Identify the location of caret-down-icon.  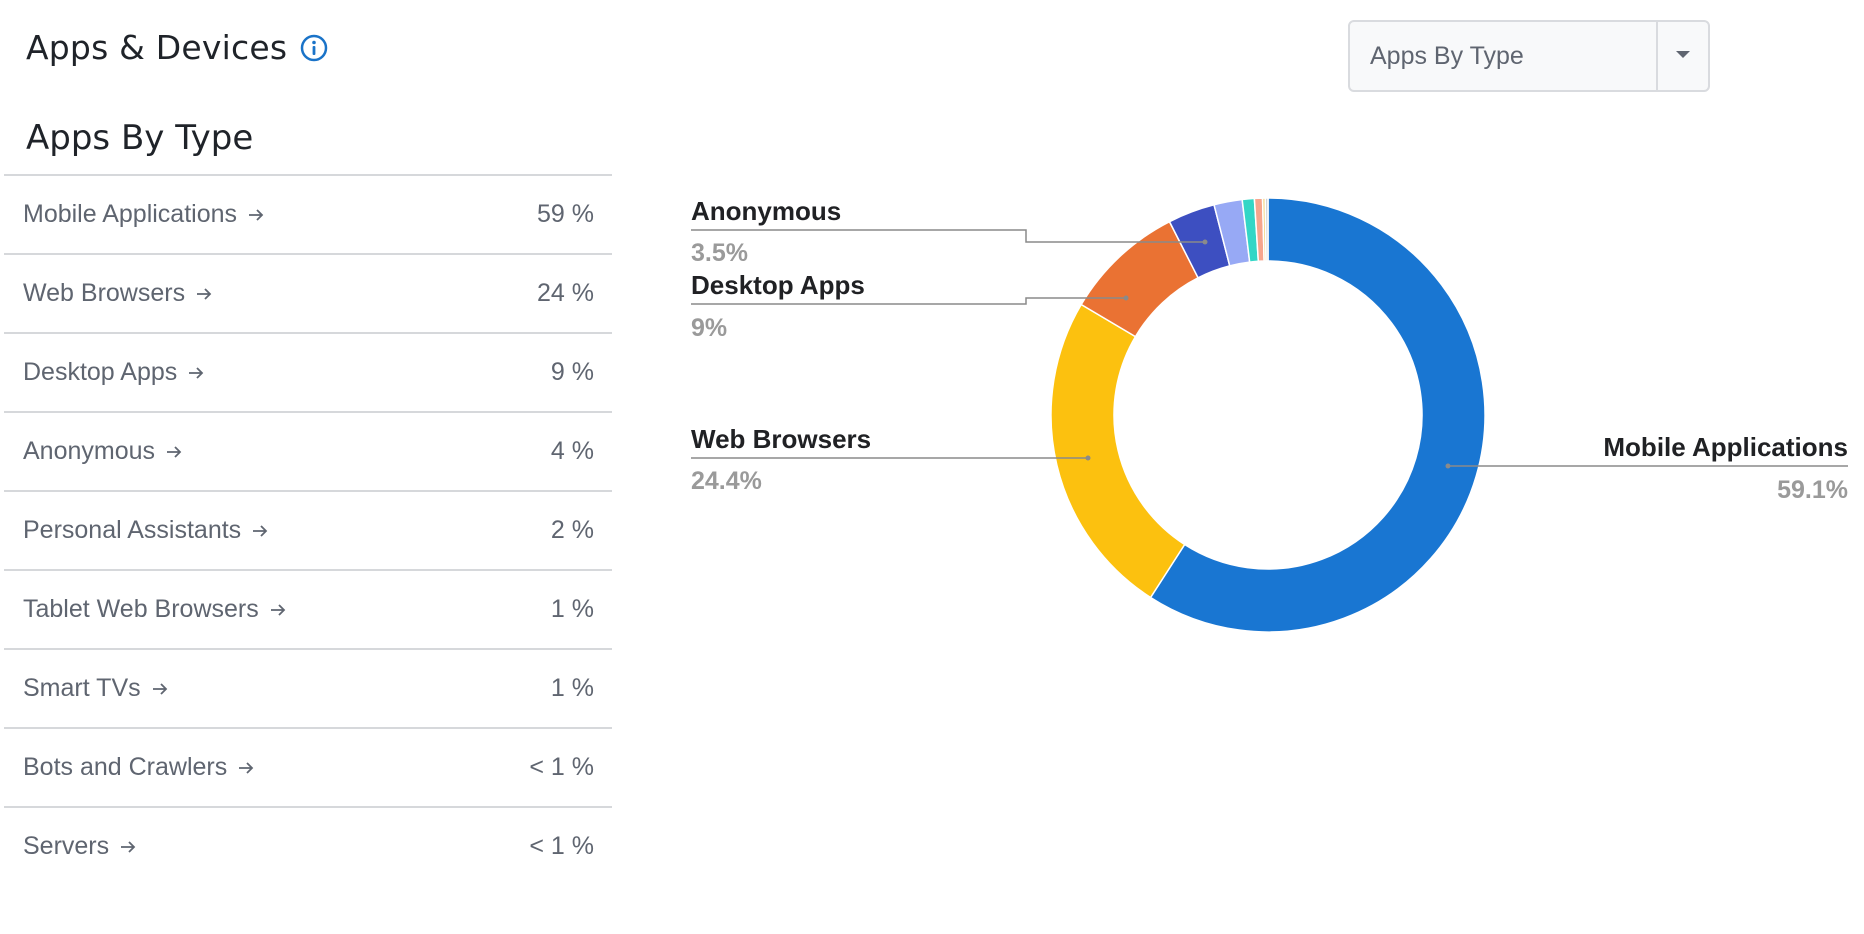
(1683, 56).